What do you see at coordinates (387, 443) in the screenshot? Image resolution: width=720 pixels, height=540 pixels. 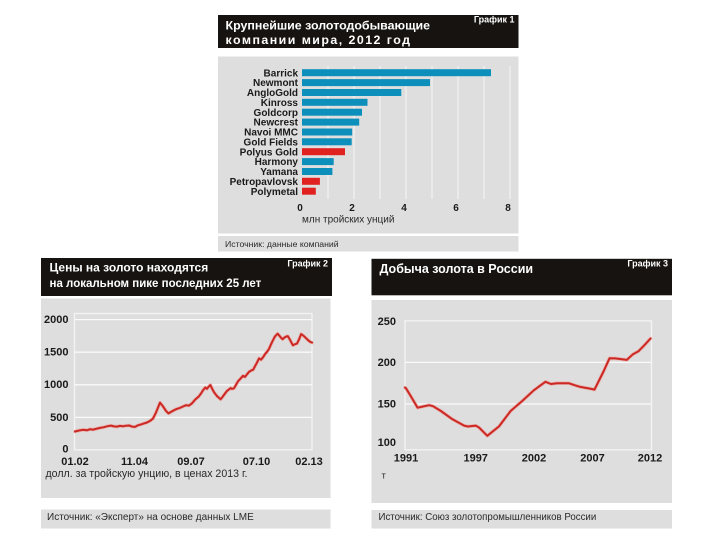 I see `svg-text: 100` at bounding box center [387, 443].